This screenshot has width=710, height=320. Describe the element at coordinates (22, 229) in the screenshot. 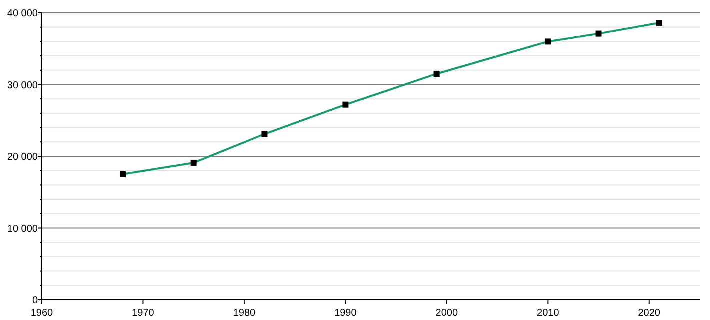

I see `y-tick-label: 10 000` at that location.